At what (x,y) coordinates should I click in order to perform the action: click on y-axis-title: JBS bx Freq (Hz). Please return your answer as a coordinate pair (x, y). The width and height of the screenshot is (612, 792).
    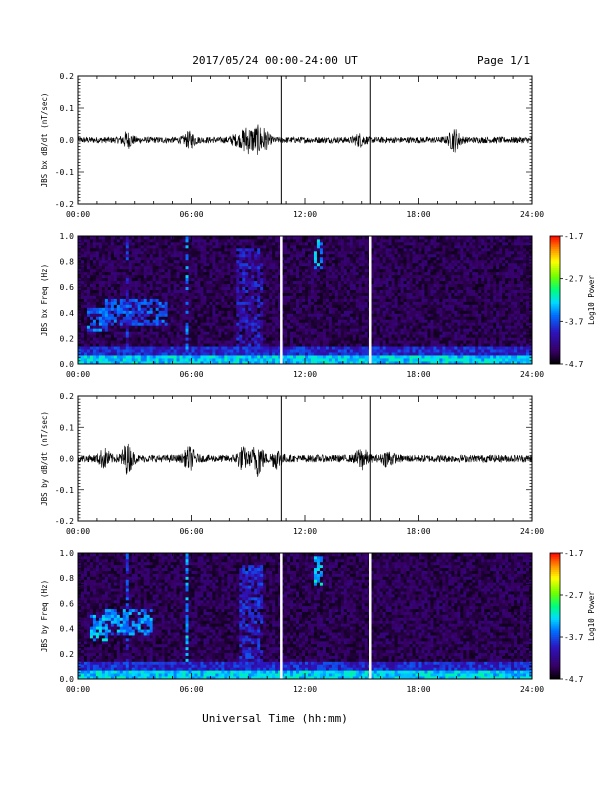
    Looking at the image, I should click on (44, 300).